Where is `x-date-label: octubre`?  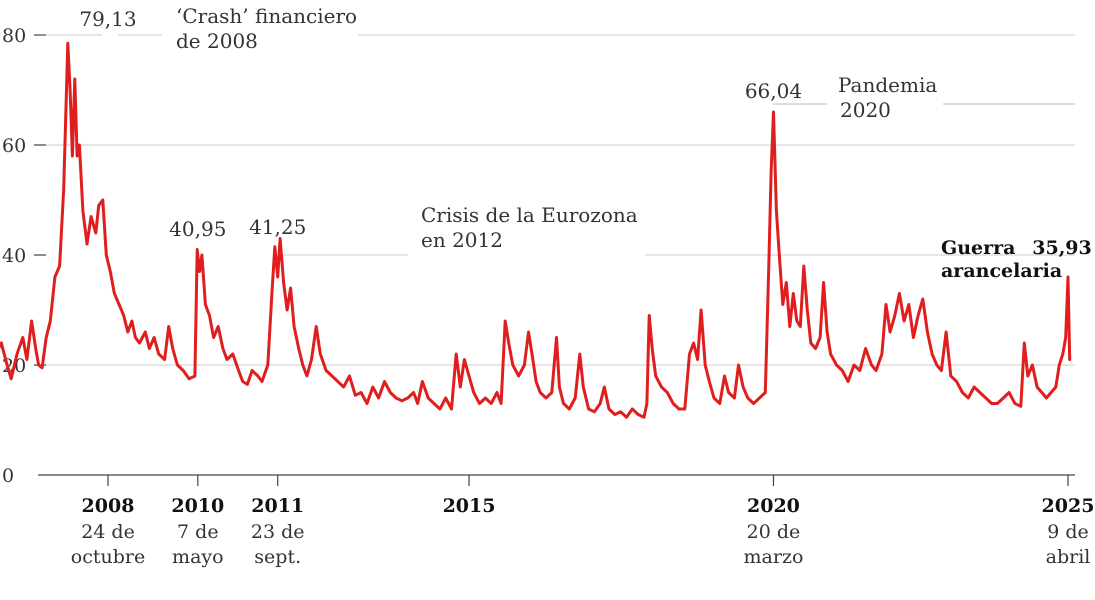 x-date-label: octubre is located at coordinates (108, 557).